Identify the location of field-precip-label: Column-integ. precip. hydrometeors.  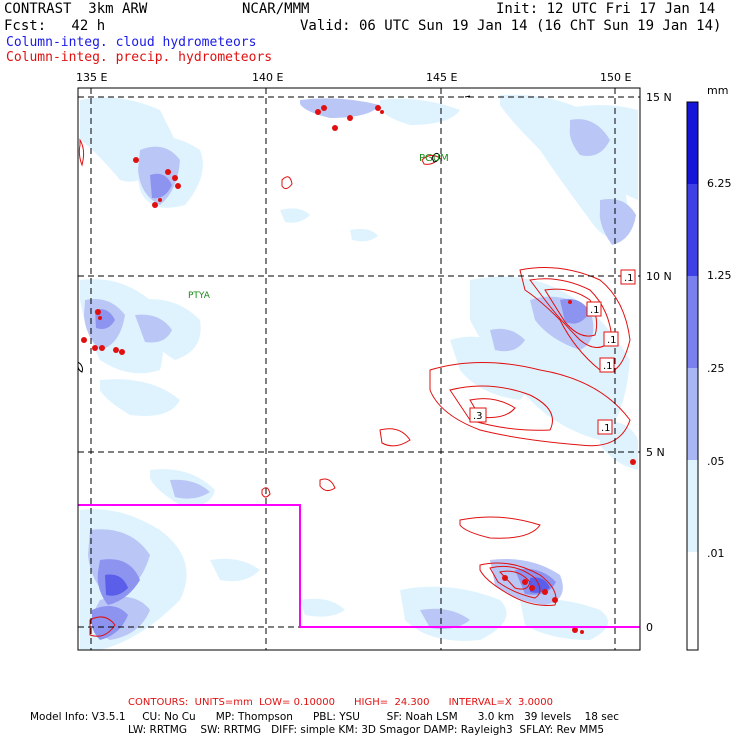
(139, 57).